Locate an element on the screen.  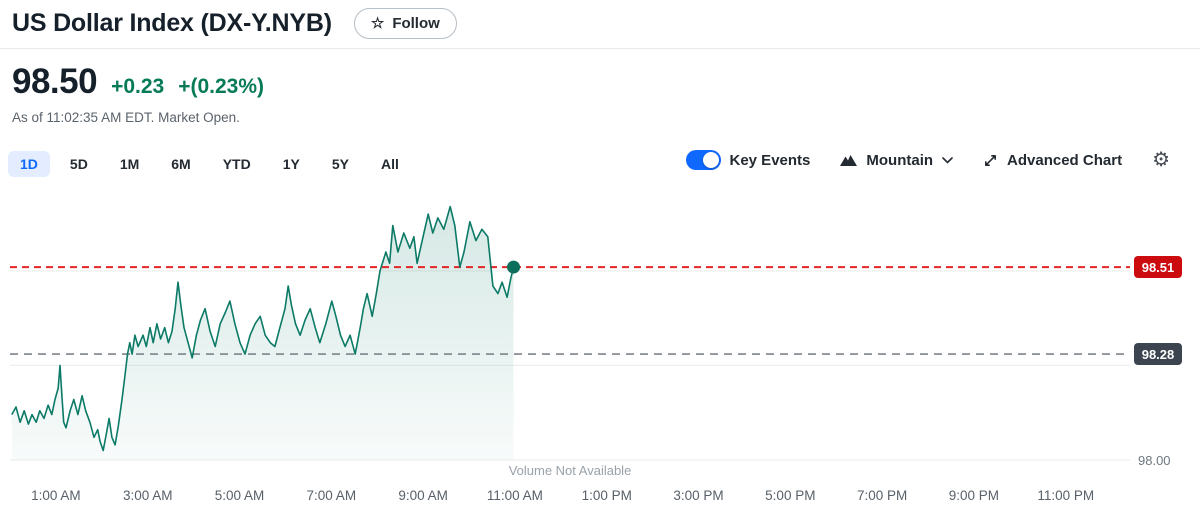
price-change-percent: +(0.23%) is located at coordinates (221, 86).